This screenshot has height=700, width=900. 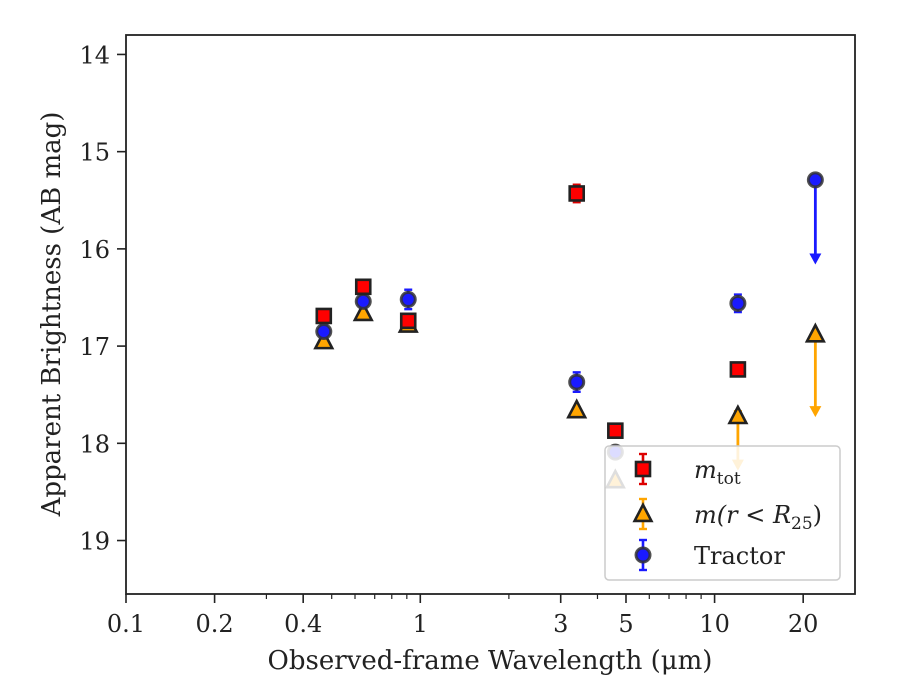 I want to click on legend-label: m(r < R25), so click(x=758, y=517).